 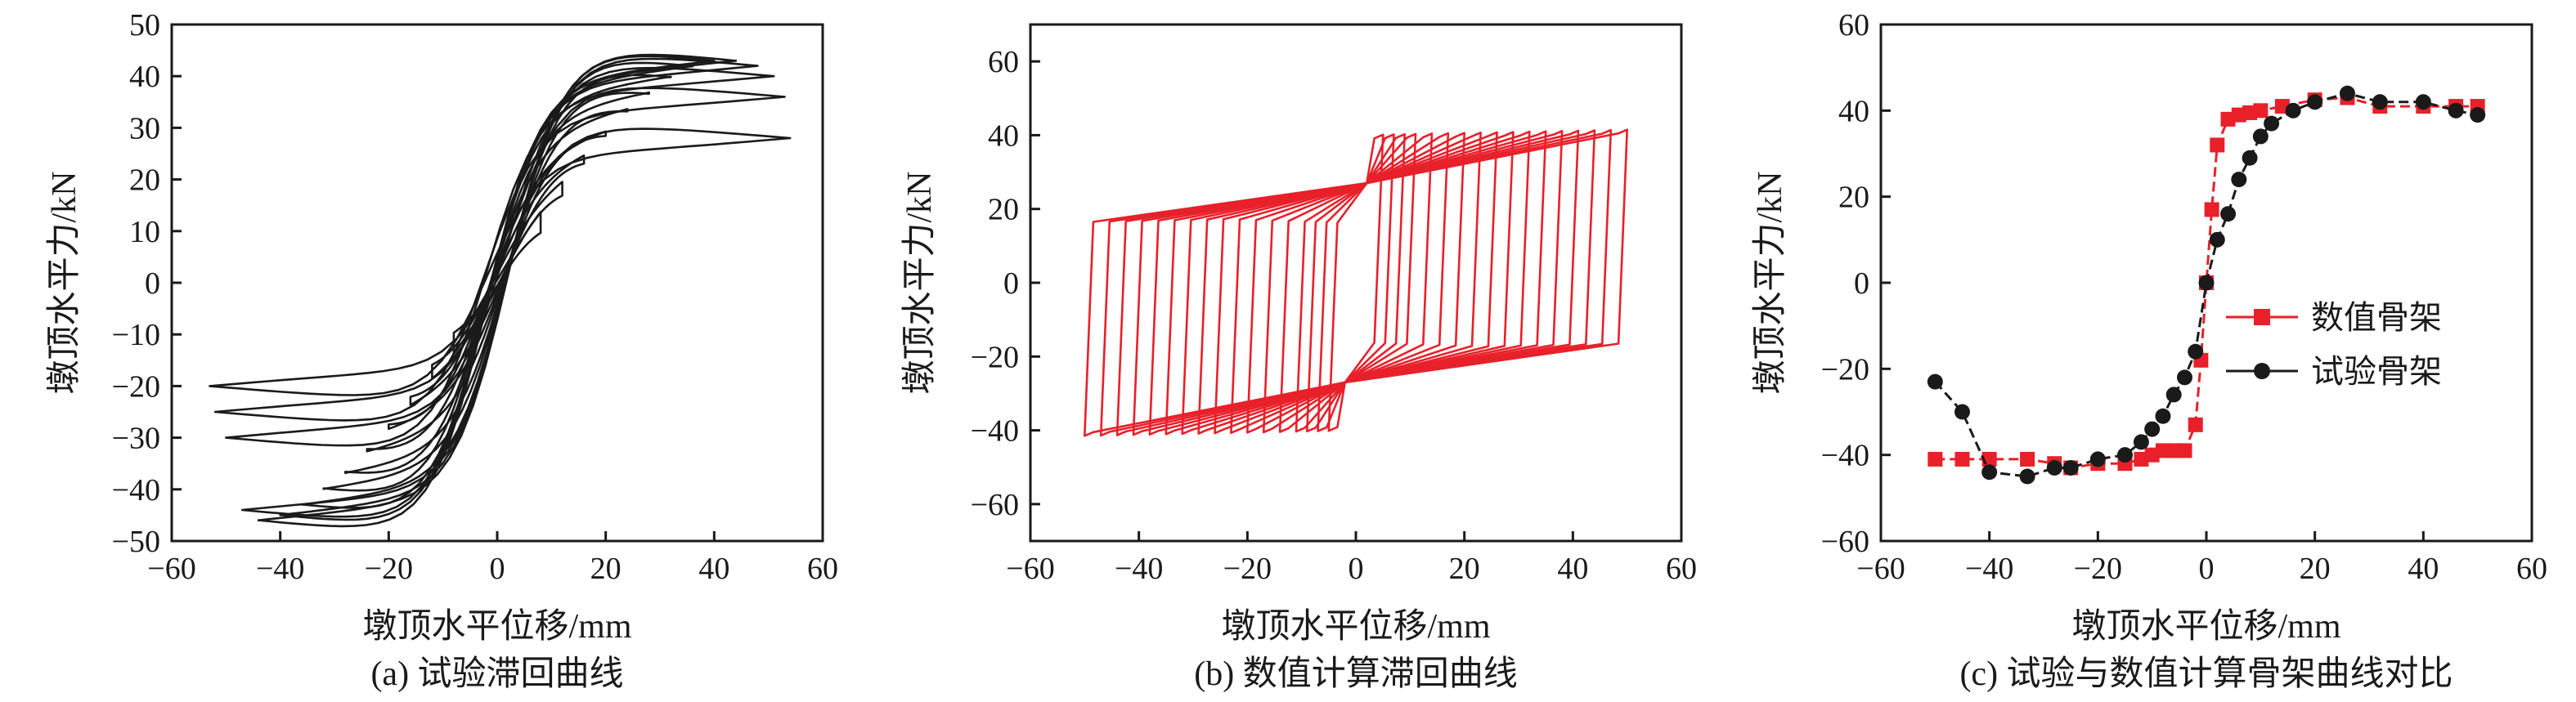 I want to click on panel-b-caption: (b) 数值计算滞回曲线, so click(x=1355, y=674).